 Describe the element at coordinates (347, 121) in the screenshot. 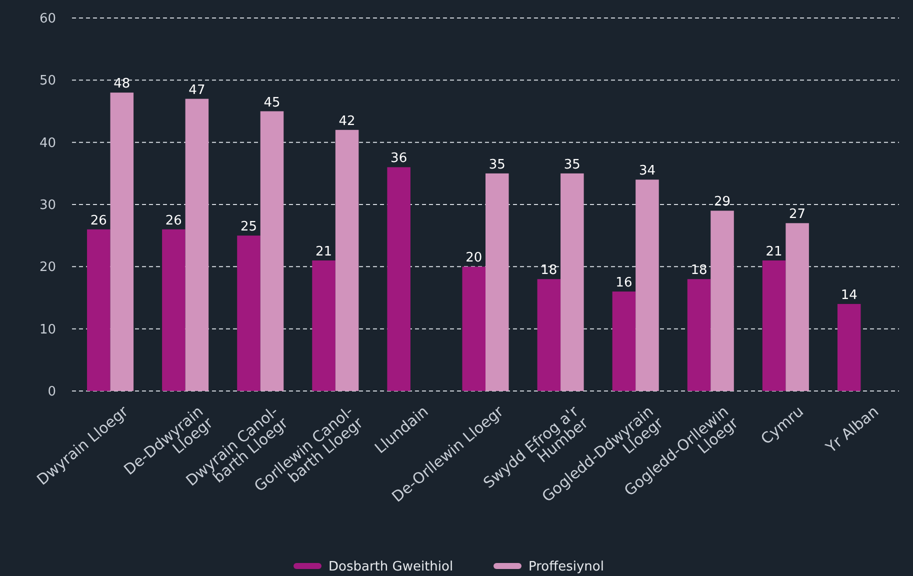

I see `data-label: 42` at that location.